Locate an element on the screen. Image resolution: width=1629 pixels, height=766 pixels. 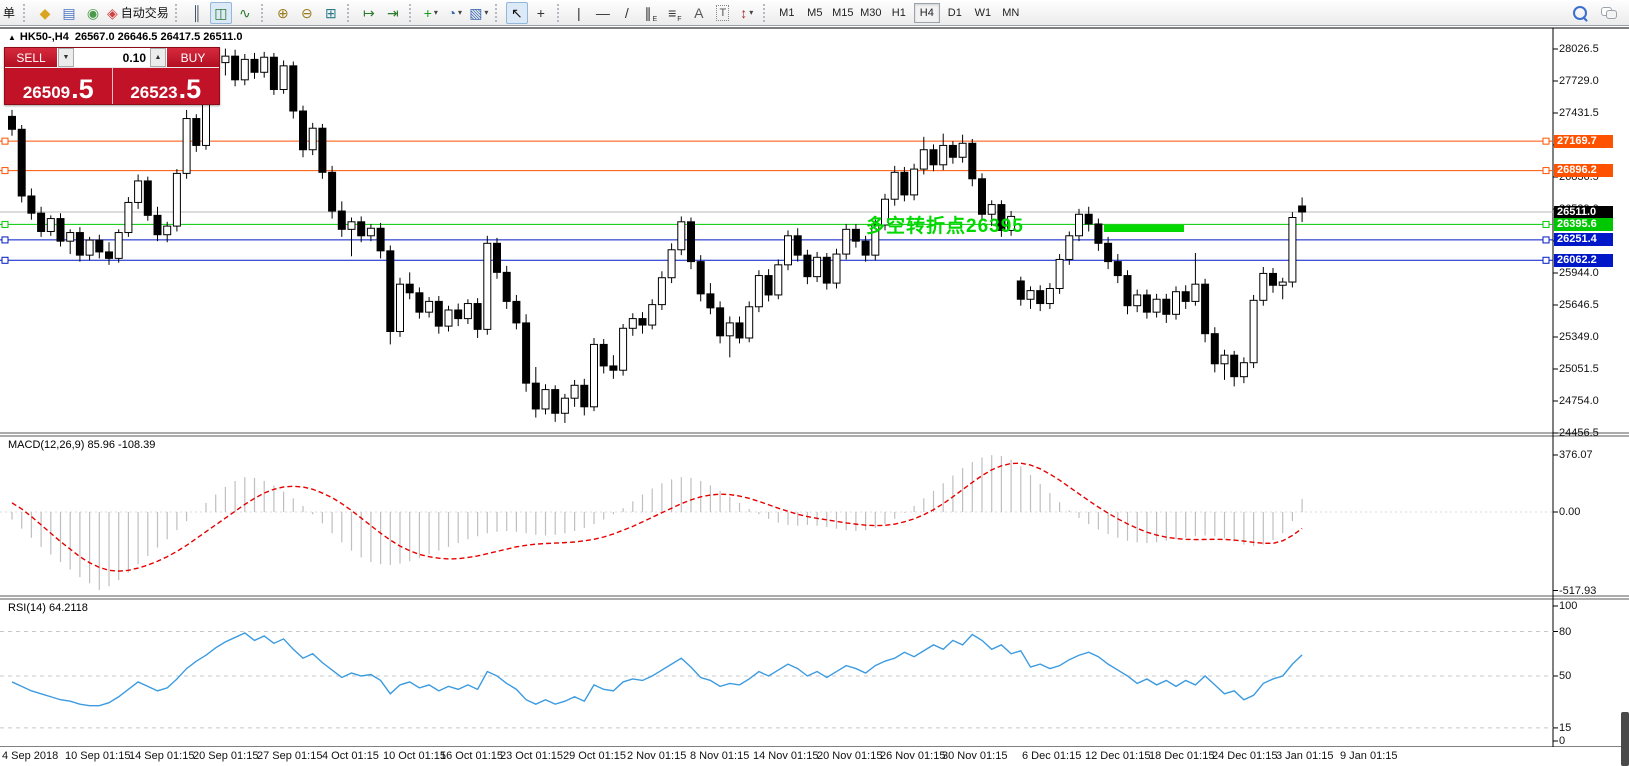
price-badge-pivot-green: 26395.6 is located at coordinates (1583, 224).